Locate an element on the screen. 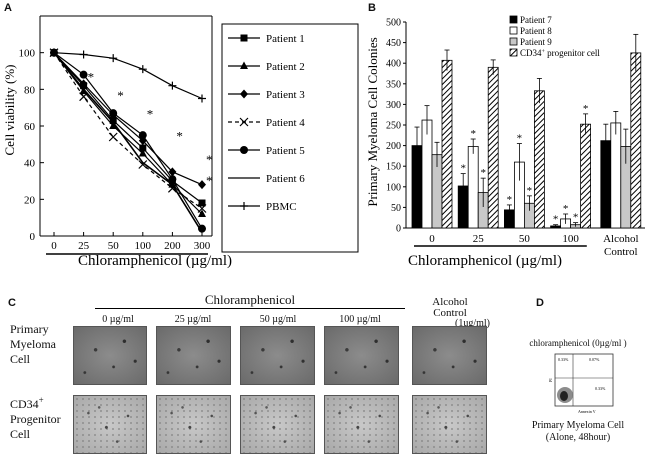  d-caption: Primary Myeloma Cell (Alone, 48hour) is located at coordinates (578, 432).